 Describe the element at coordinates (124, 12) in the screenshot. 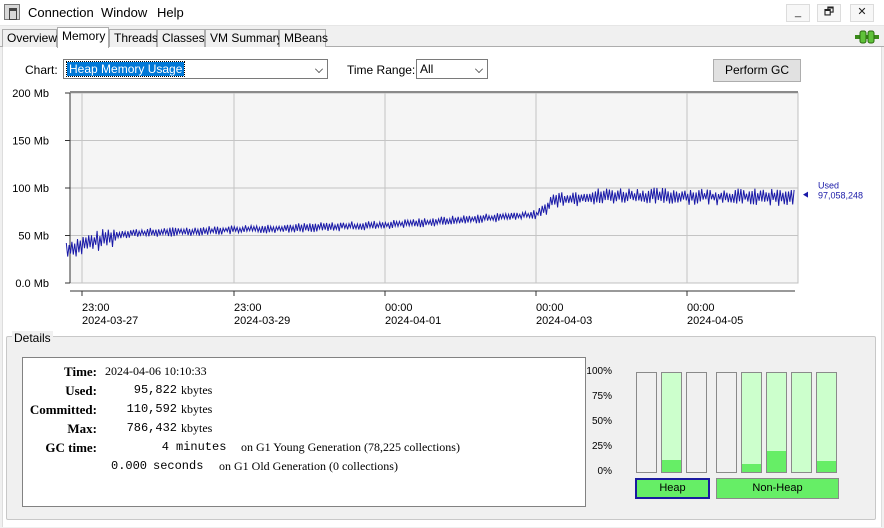

I see `menu-window: Window` at that location.